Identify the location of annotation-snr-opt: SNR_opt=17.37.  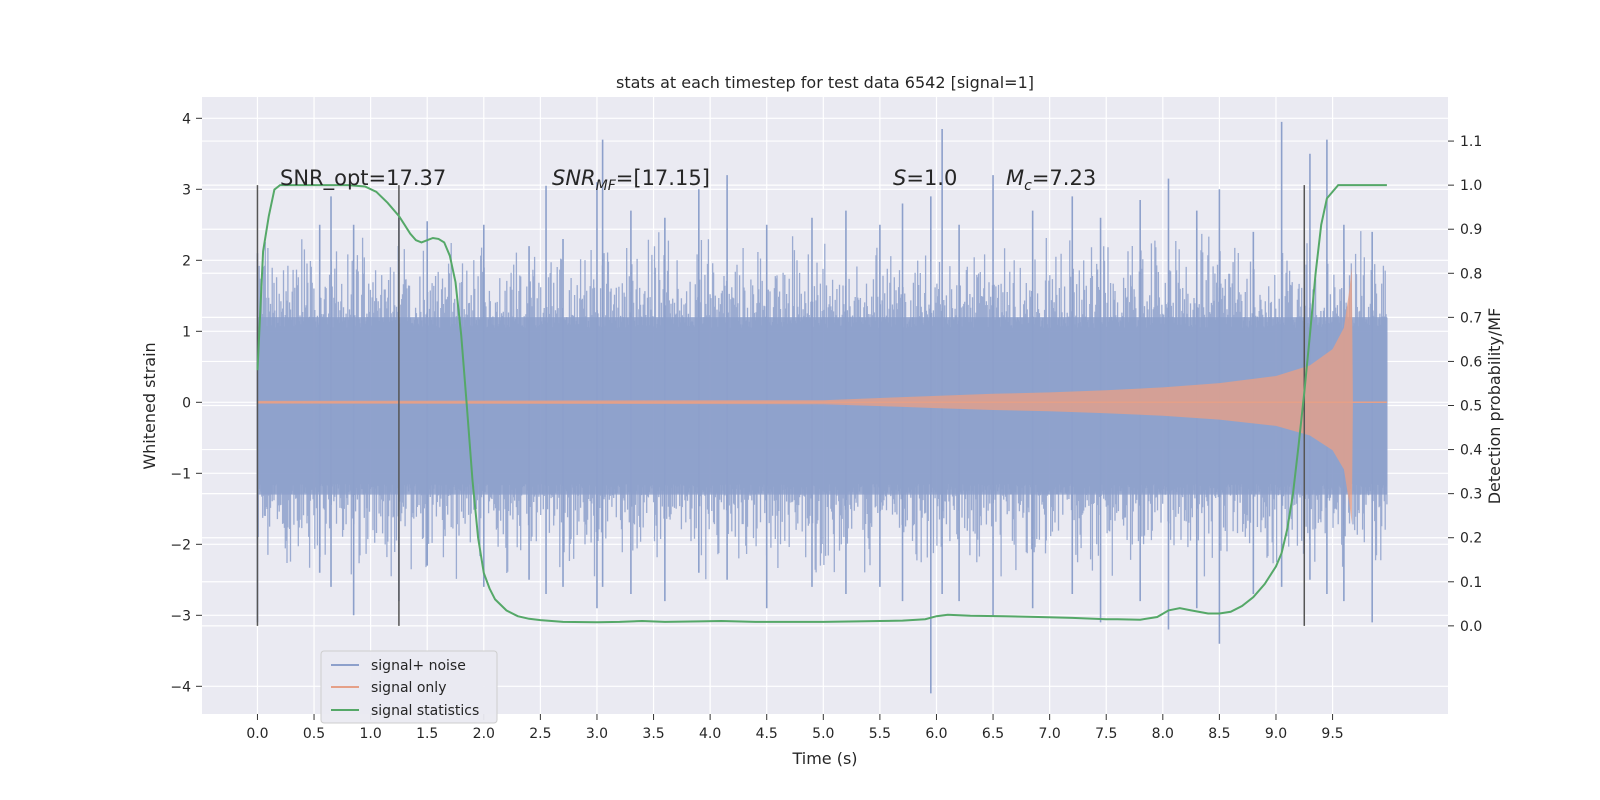
(363, 178).